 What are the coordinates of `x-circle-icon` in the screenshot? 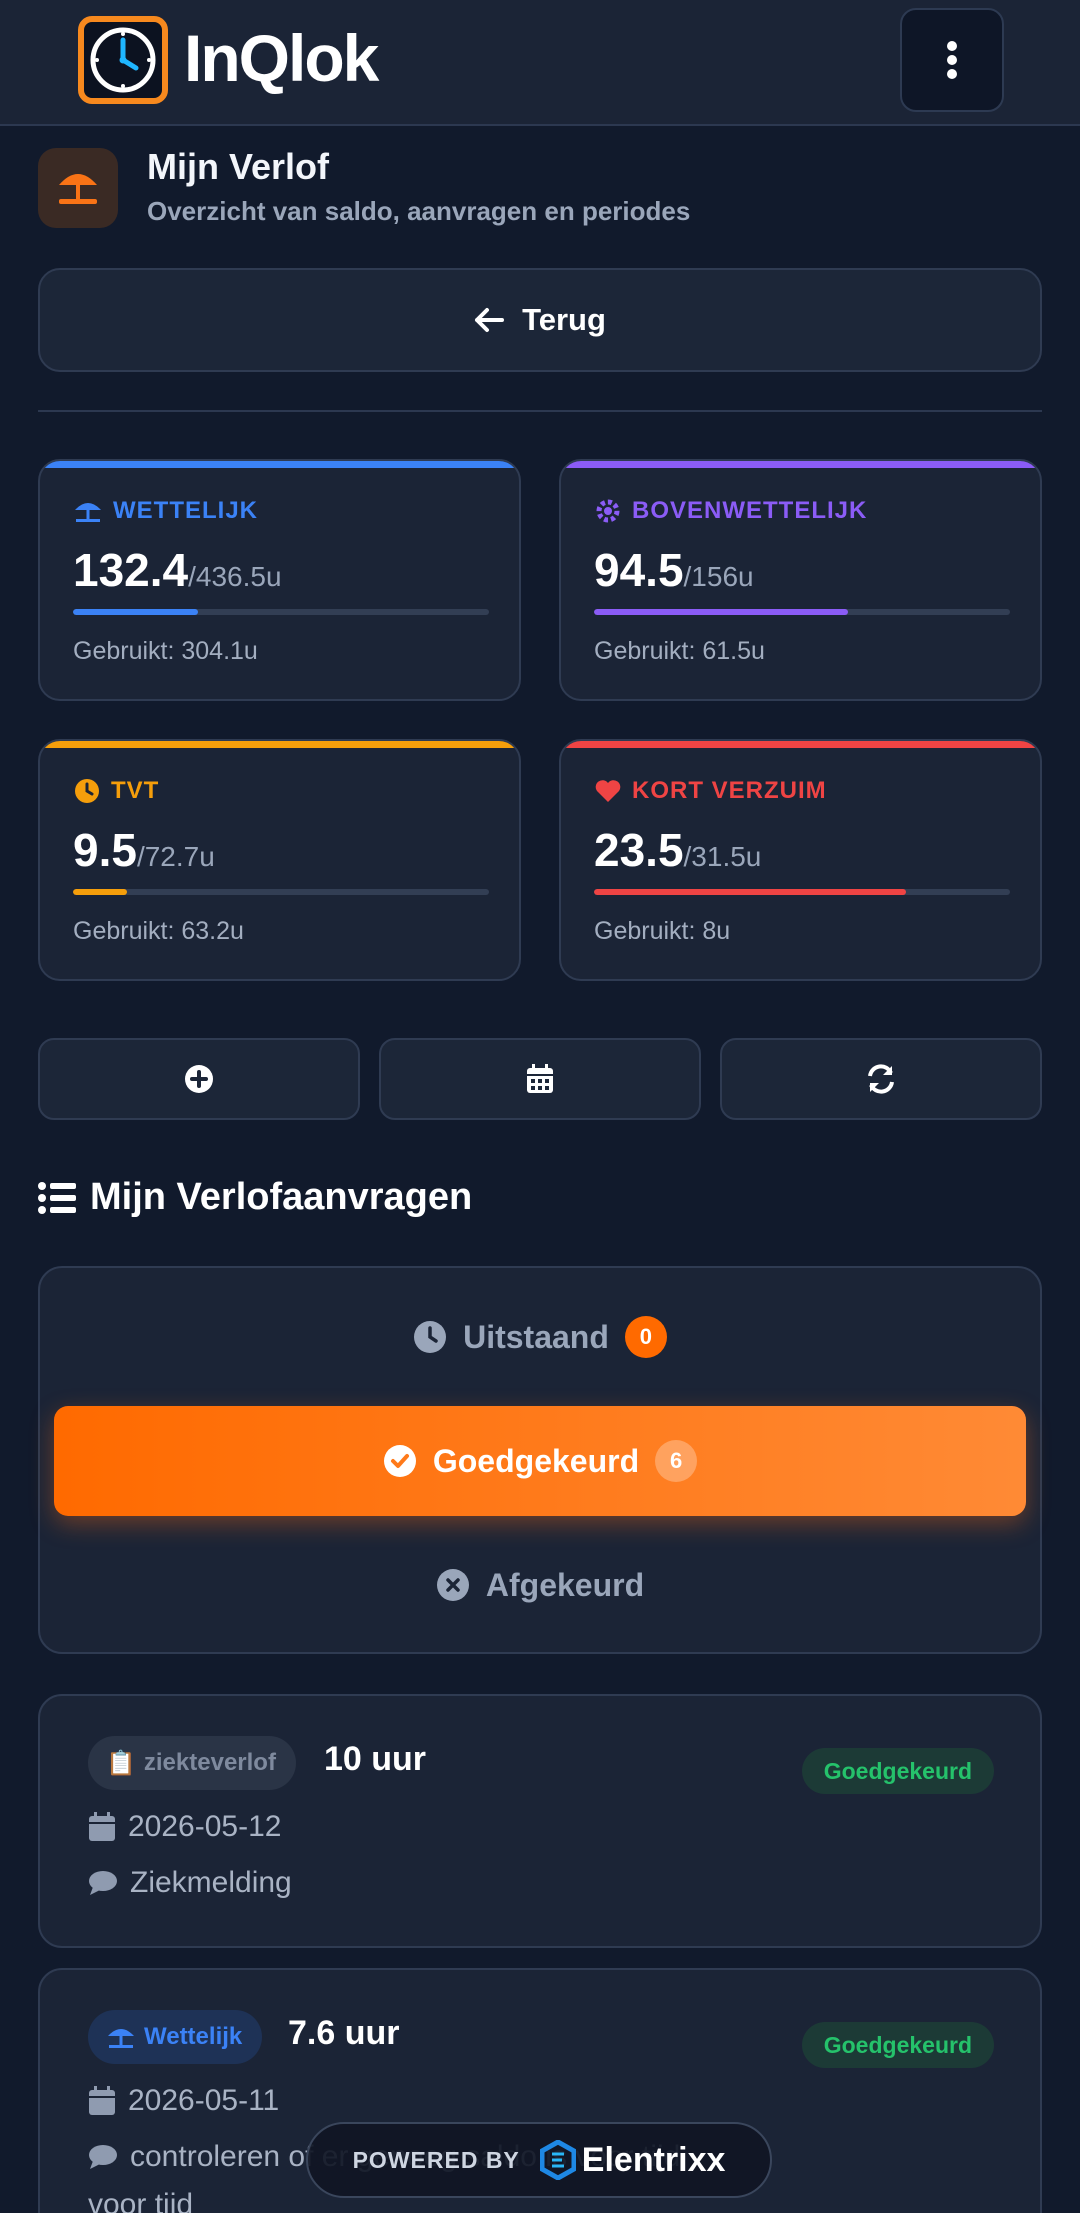 It's located at (452, 1585).